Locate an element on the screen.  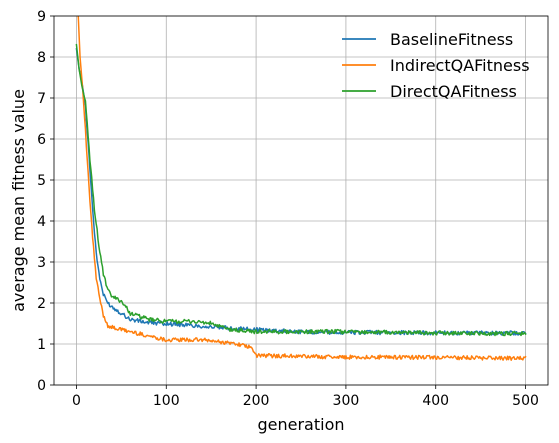
y-axis-ticks: 0 1 2 3 4 5 6 7 8 9 is located at coordinates (45, 201).